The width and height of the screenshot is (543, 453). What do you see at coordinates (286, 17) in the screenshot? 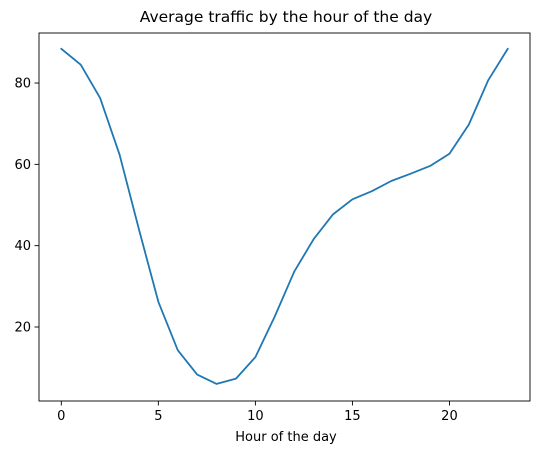
I see `chart-title: Average traffic by the hour of the day` at bounding box center [286, 17].